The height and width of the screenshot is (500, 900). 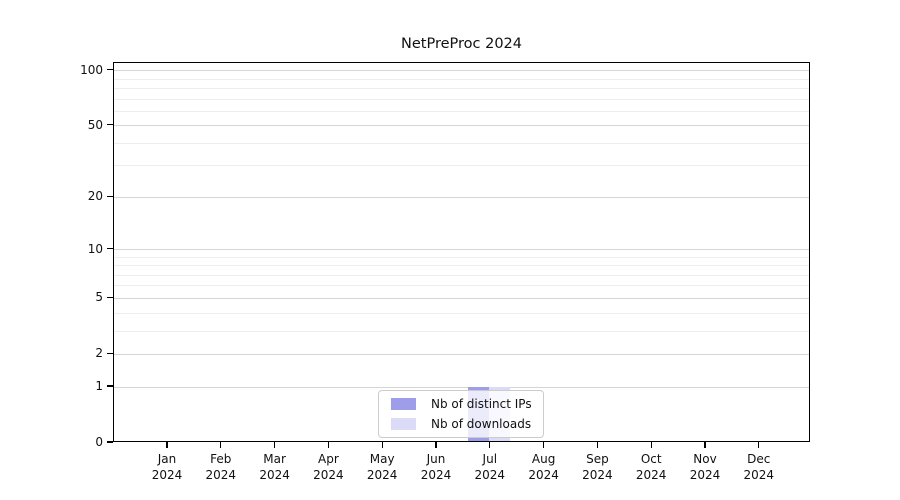 I want to click on x-tick-label: Dec 2024, so click(x=759, y=467).